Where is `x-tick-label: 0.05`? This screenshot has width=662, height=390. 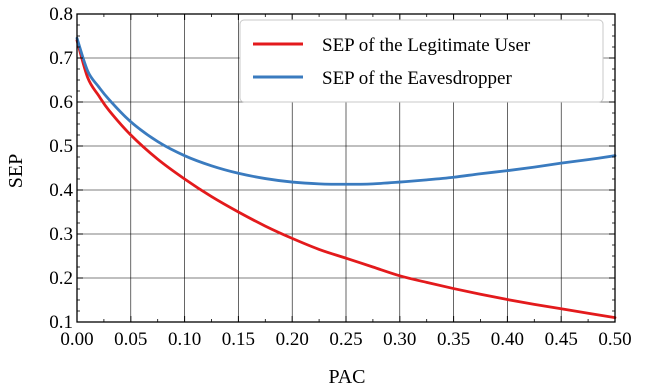
x-tick-label: 0.05 is located at coordinates (130, 339).